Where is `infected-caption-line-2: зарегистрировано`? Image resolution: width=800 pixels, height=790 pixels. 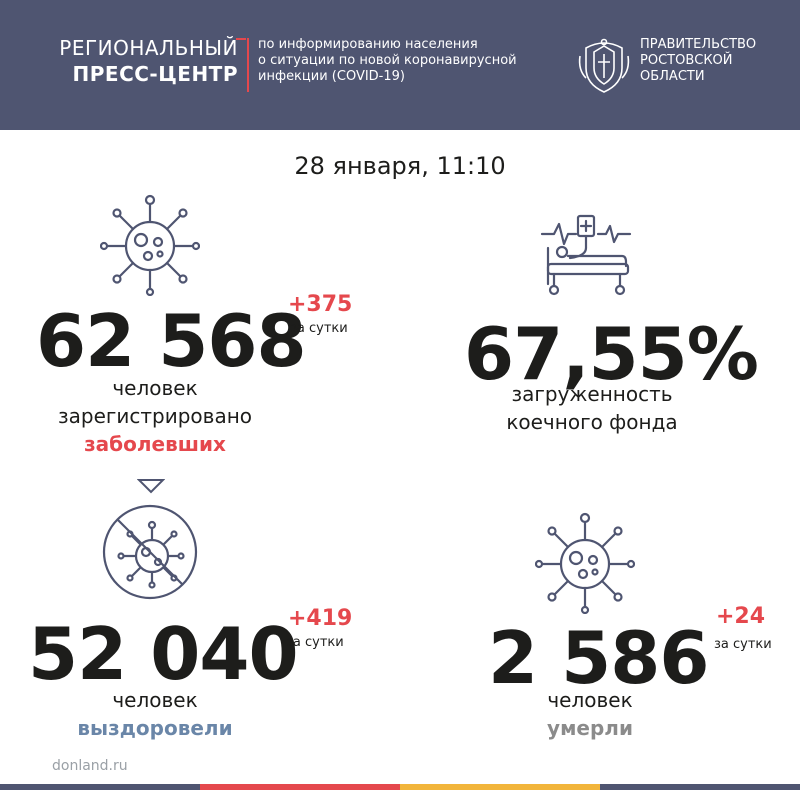
infected-caption-line-2: зарегистрировано is located at coordinates (155, 416).